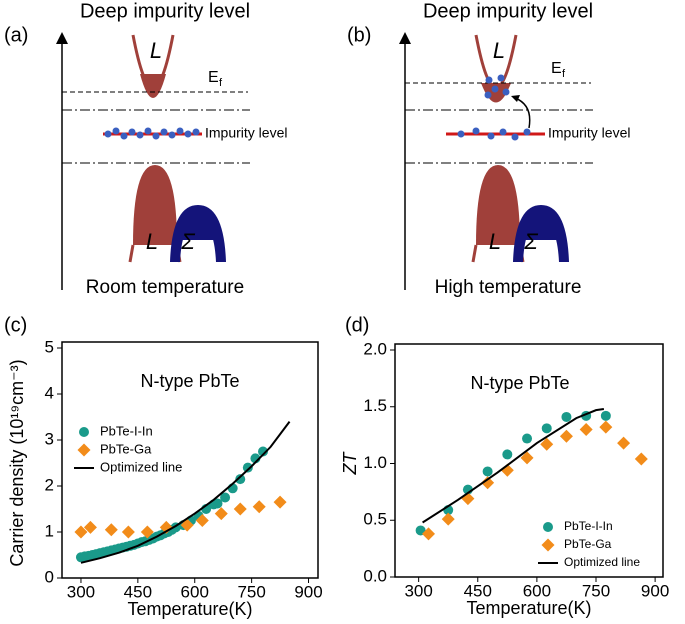  Describe the element at coordinates (49, 530) in the screenshot. I see `y-tick-label: 1` at that location.